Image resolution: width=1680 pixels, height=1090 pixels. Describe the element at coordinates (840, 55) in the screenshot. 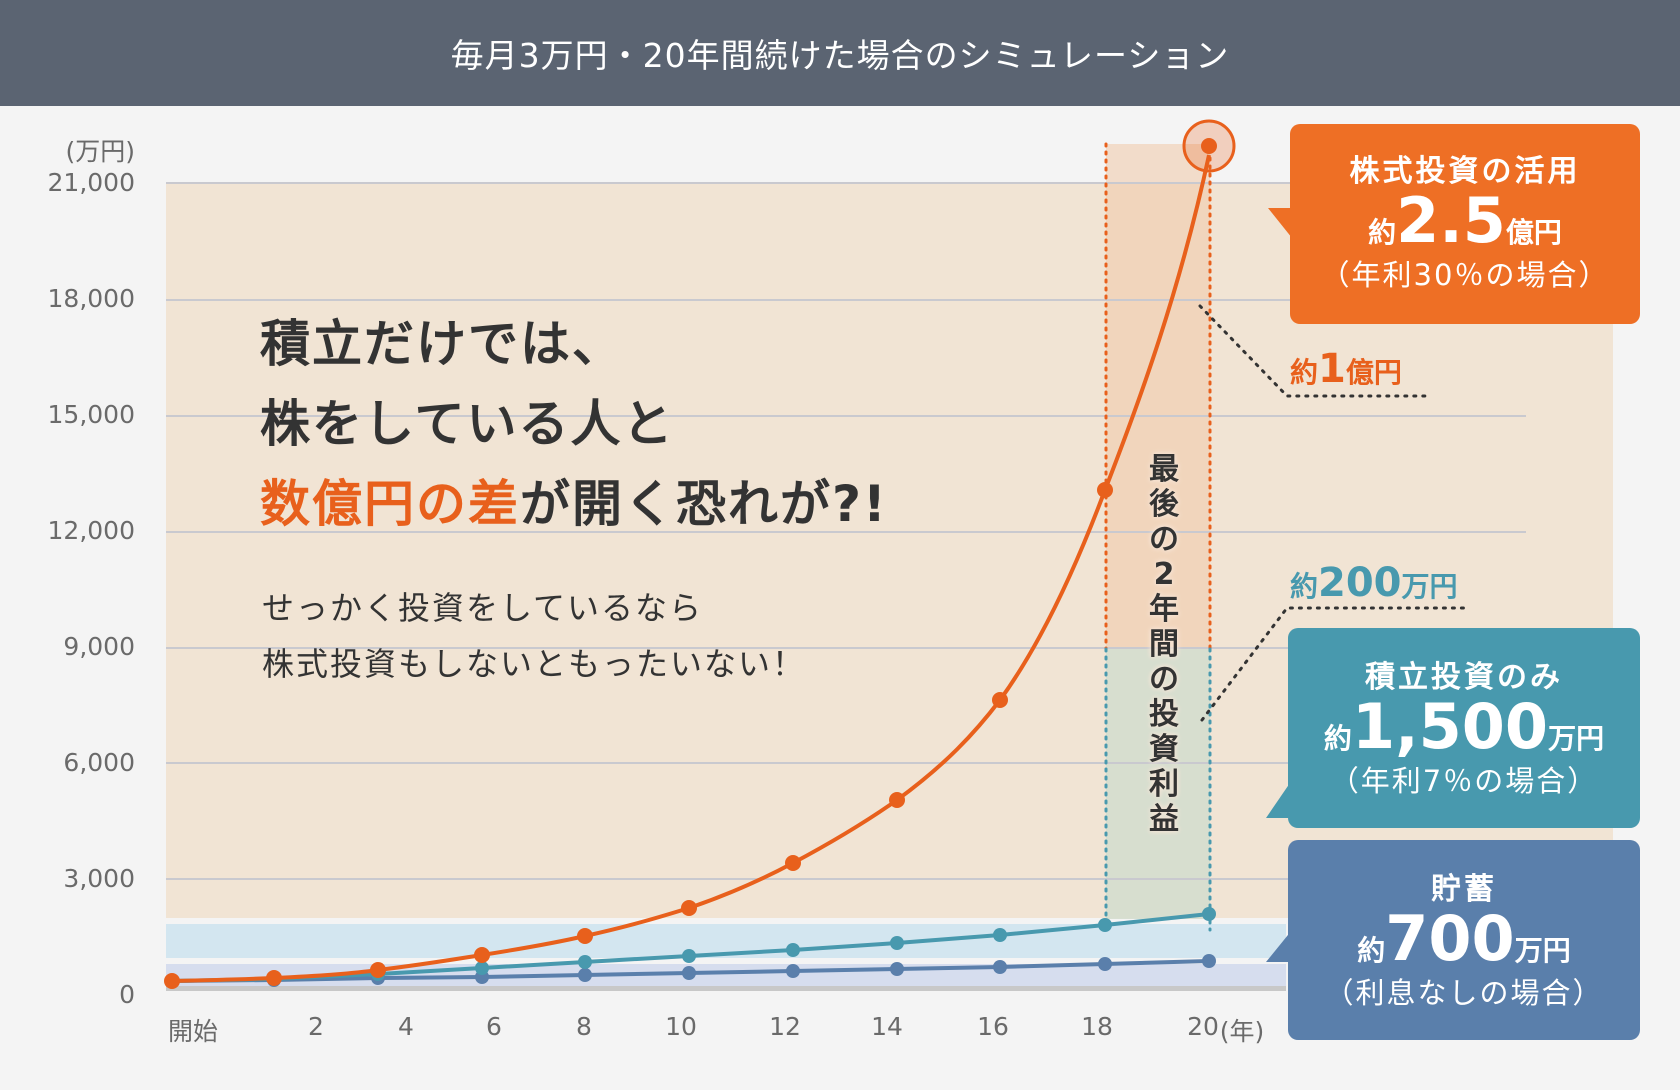

I see `page-title: 毎月3万円・20年間続けた場合のシミュレーション` at that location.